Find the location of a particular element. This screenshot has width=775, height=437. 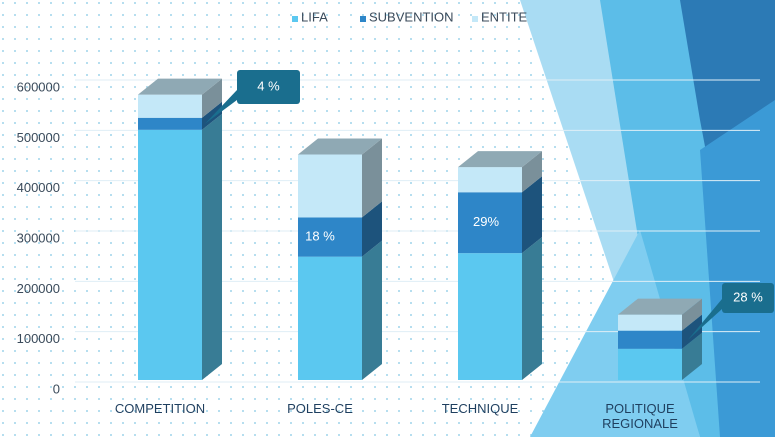

x-tick-label: COMPETITION is located at coordinates (160, 408).